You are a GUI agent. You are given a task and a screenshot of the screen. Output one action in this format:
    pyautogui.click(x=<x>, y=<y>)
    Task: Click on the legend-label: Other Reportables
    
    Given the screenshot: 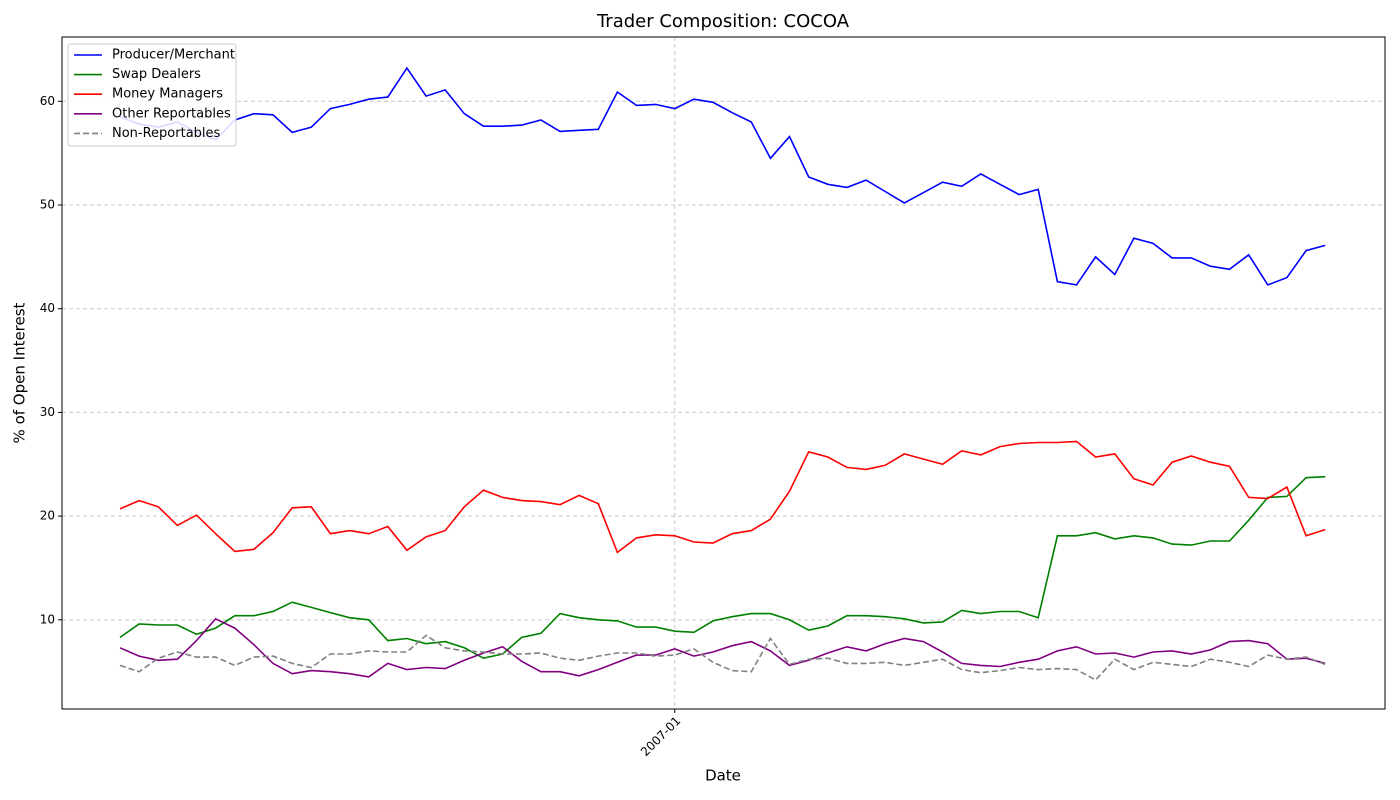 What is the action you would take?
    pyautogui.click(x=171, y=113)
    